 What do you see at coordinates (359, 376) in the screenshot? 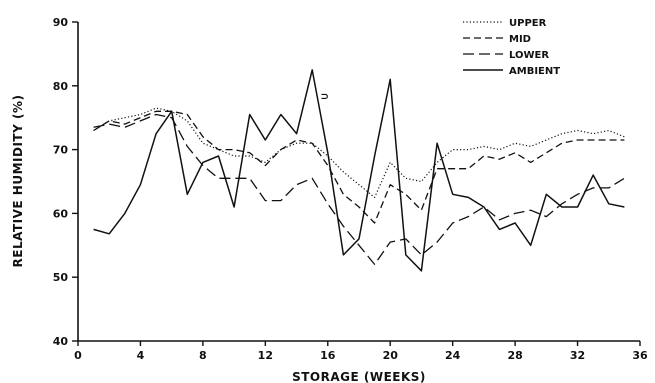
I see `x-axis-title: STORAGE (WEEKS)` at bounding box center [359, 376].